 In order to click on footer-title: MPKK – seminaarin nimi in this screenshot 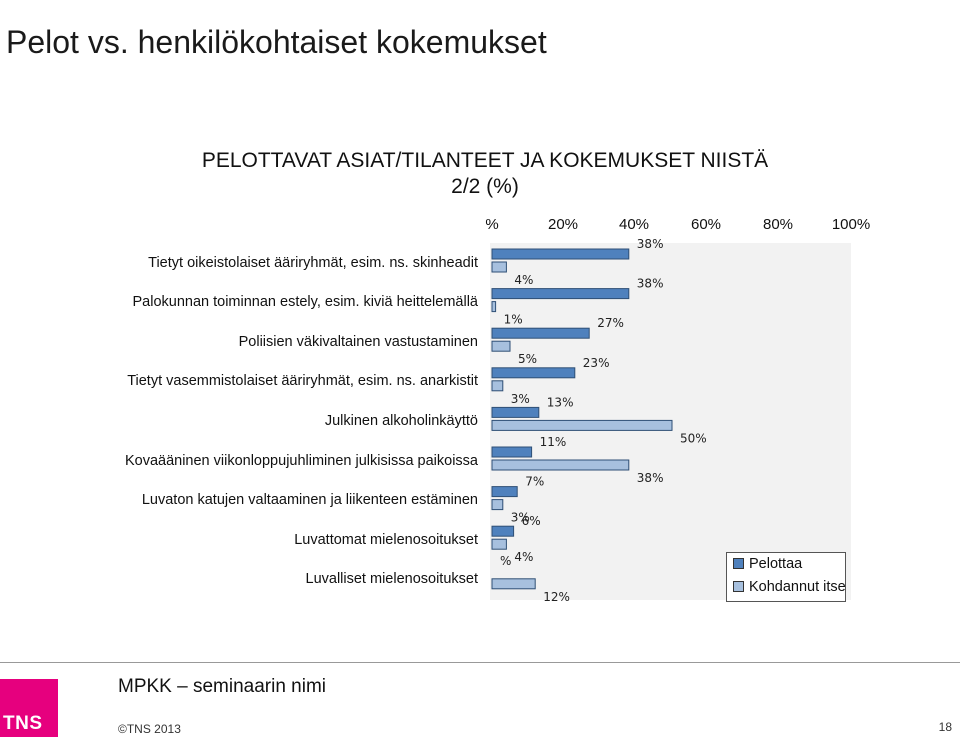, I will do `click(222, 686)`.